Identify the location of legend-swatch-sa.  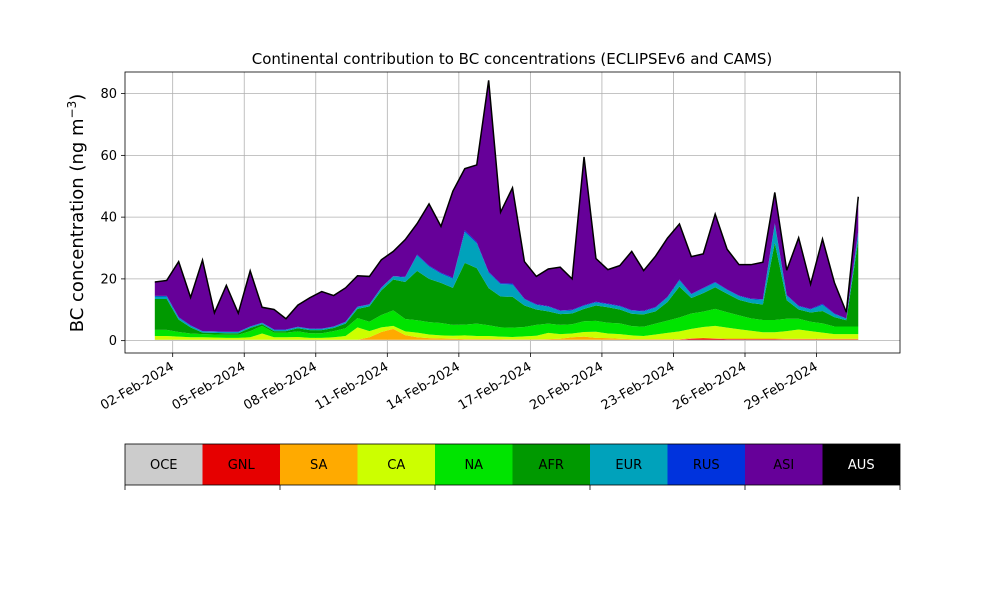
(319, 464).